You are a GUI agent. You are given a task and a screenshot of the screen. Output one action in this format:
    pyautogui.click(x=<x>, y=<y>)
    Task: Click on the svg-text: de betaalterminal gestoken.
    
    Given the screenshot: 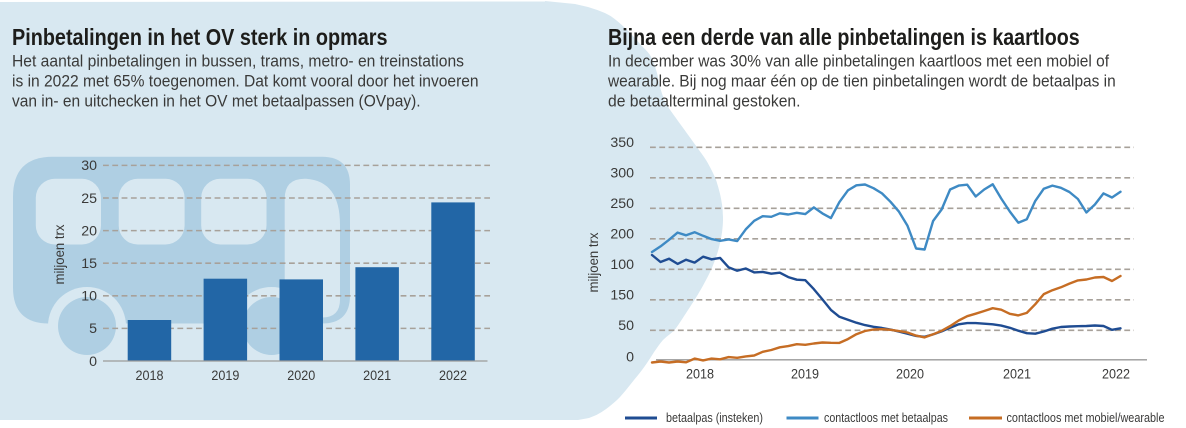 What is the action you would take?
    pyautogui.click(x=704, y=100)
    